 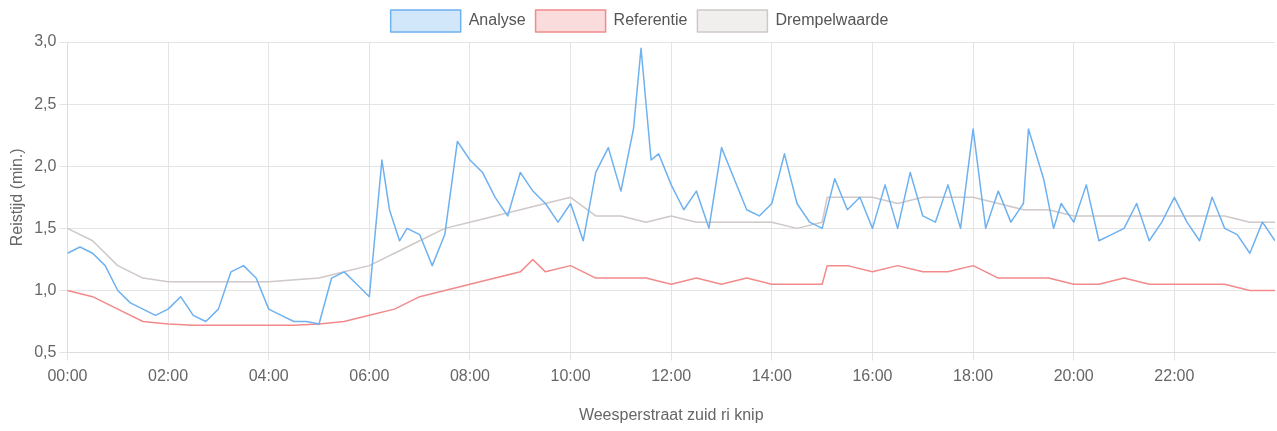 What do you see at coordinates (872, 375) in the screenshot?
I see `x-tick-label: 16:00` at bounding box center [872, 375].